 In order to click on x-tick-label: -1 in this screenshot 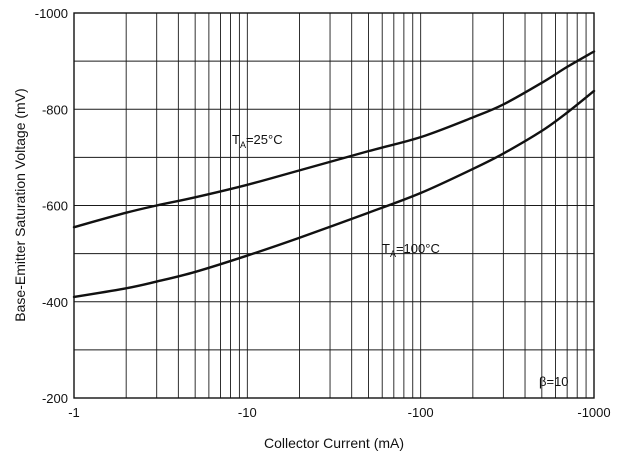, I will do `click(74, 412)`.